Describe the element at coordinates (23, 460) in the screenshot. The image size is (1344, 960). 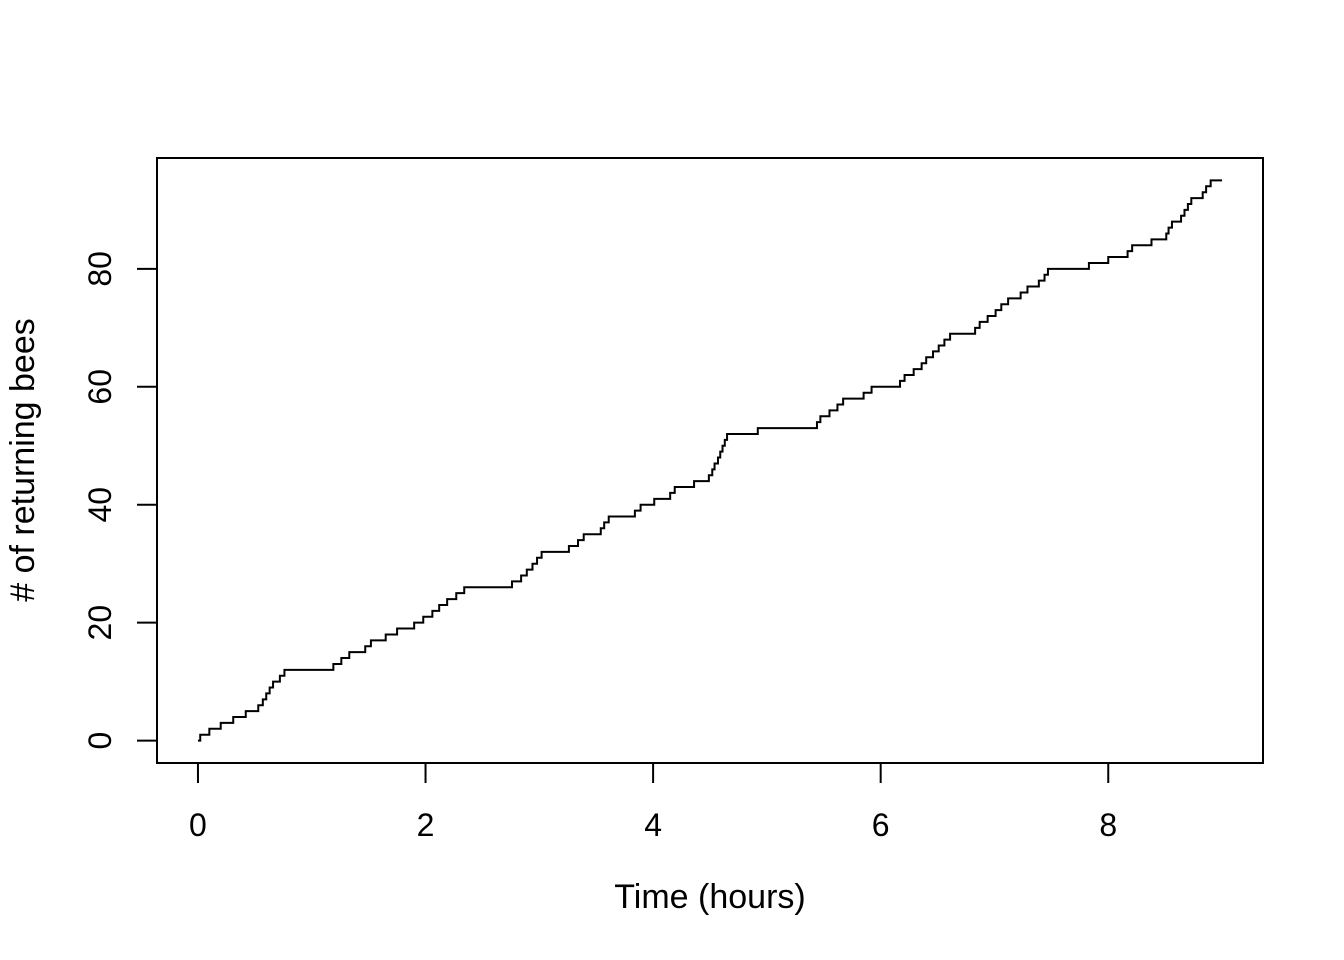
I see `y-axis-title: # of returning bees` at that location.